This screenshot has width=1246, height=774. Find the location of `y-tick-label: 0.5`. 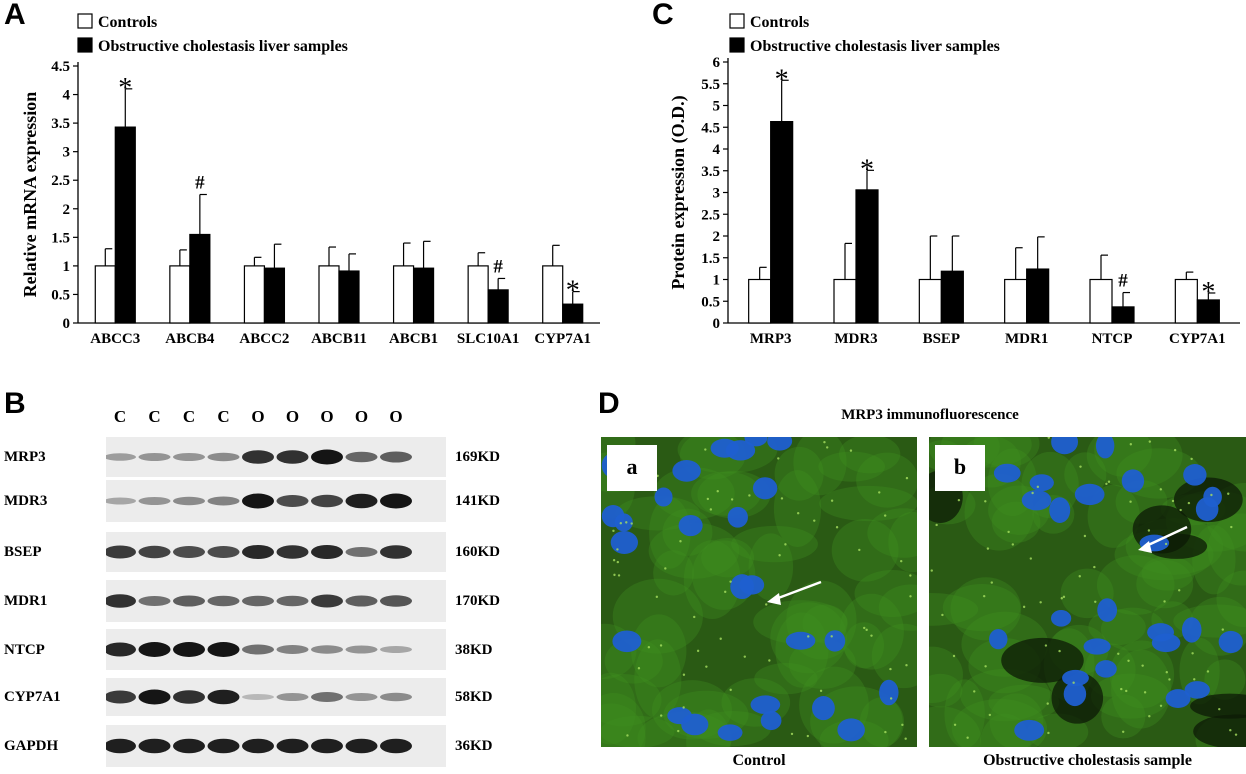

y-tick-label: 0.5 is located at coordinates (60, 295).